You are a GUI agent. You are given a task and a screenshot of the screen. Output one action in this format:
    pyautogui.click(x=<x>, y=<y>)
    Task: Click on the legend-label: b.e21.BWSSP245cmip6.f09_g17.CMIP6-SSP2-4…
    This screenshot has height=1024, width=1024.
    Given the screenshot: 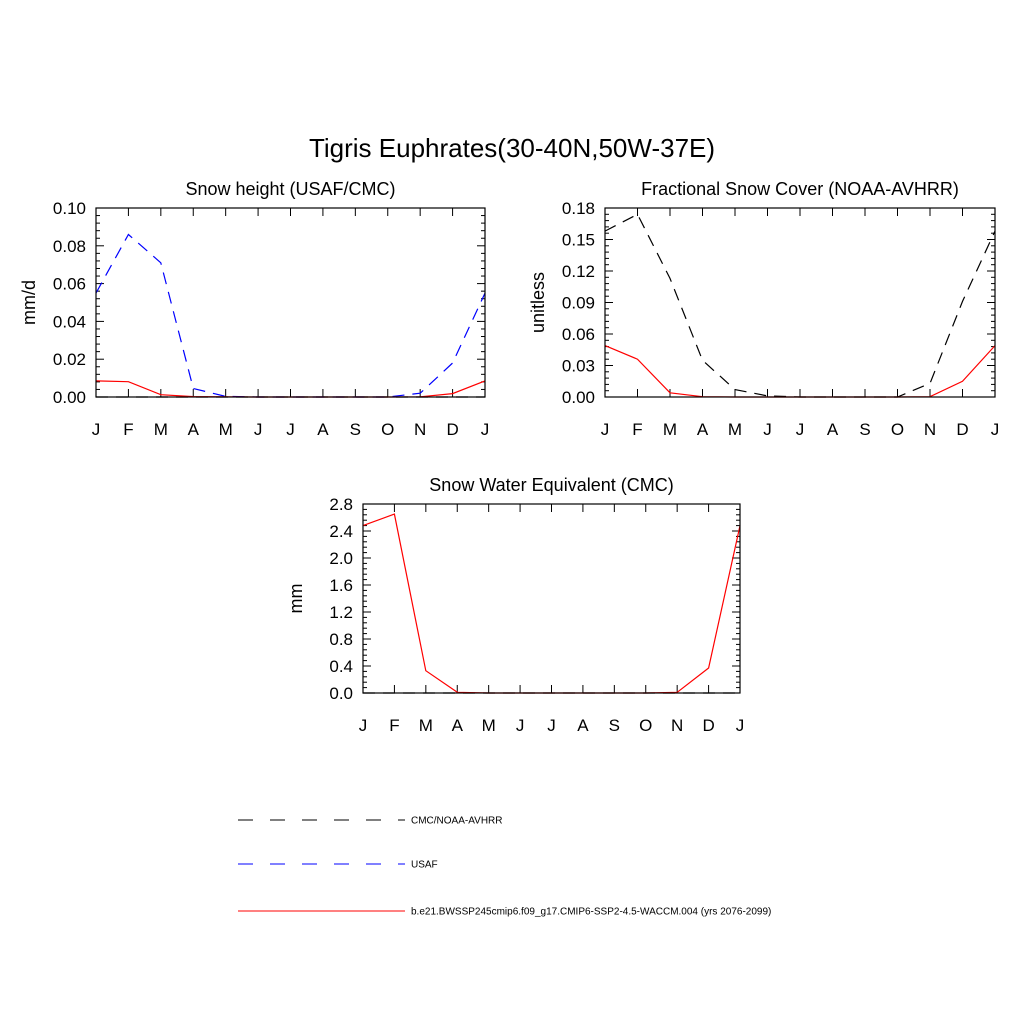 What is the action you would take?
    pyautogui.click(x=591, y=912)
    